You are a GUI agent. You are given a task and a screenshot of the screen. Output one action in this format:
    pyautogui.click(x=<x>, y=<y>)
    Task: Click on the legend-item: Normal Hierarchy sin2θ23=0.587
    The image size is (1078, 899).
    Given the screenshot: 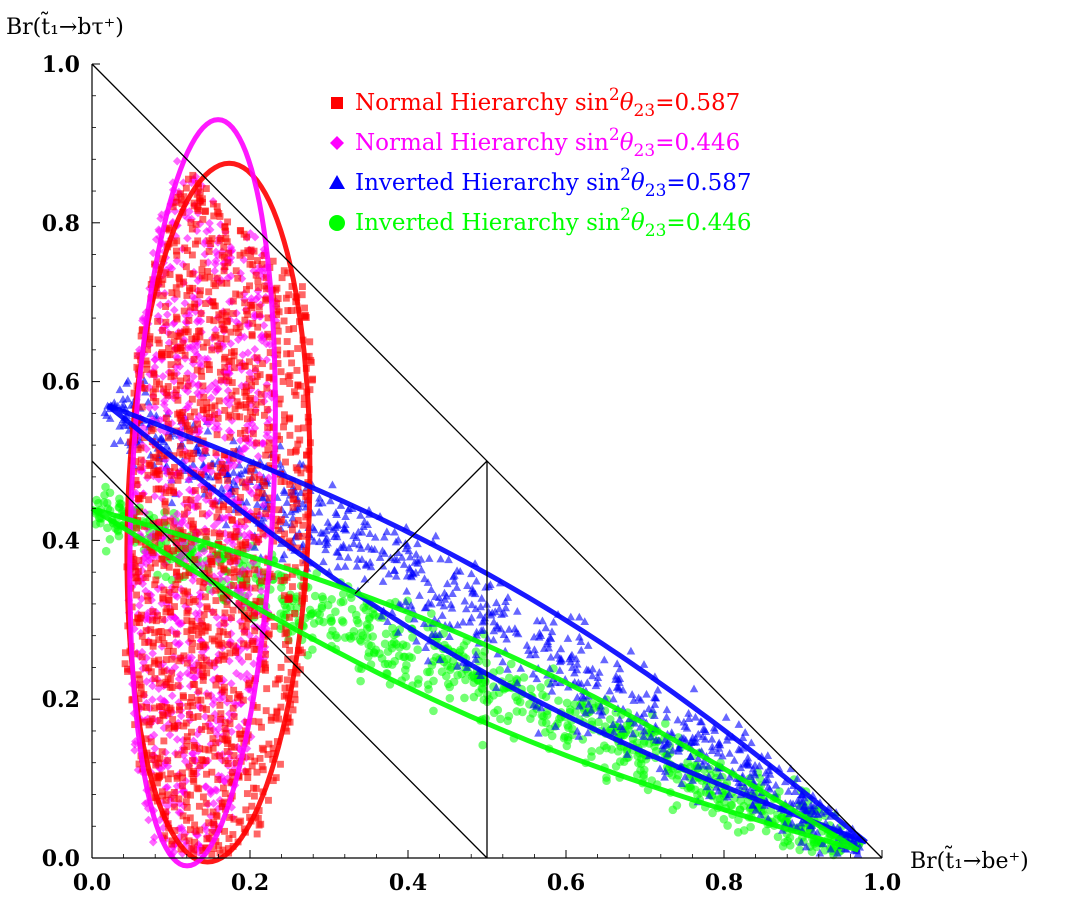 What is the action you would take?
    pyautogui.click(x=535, y=103)
    